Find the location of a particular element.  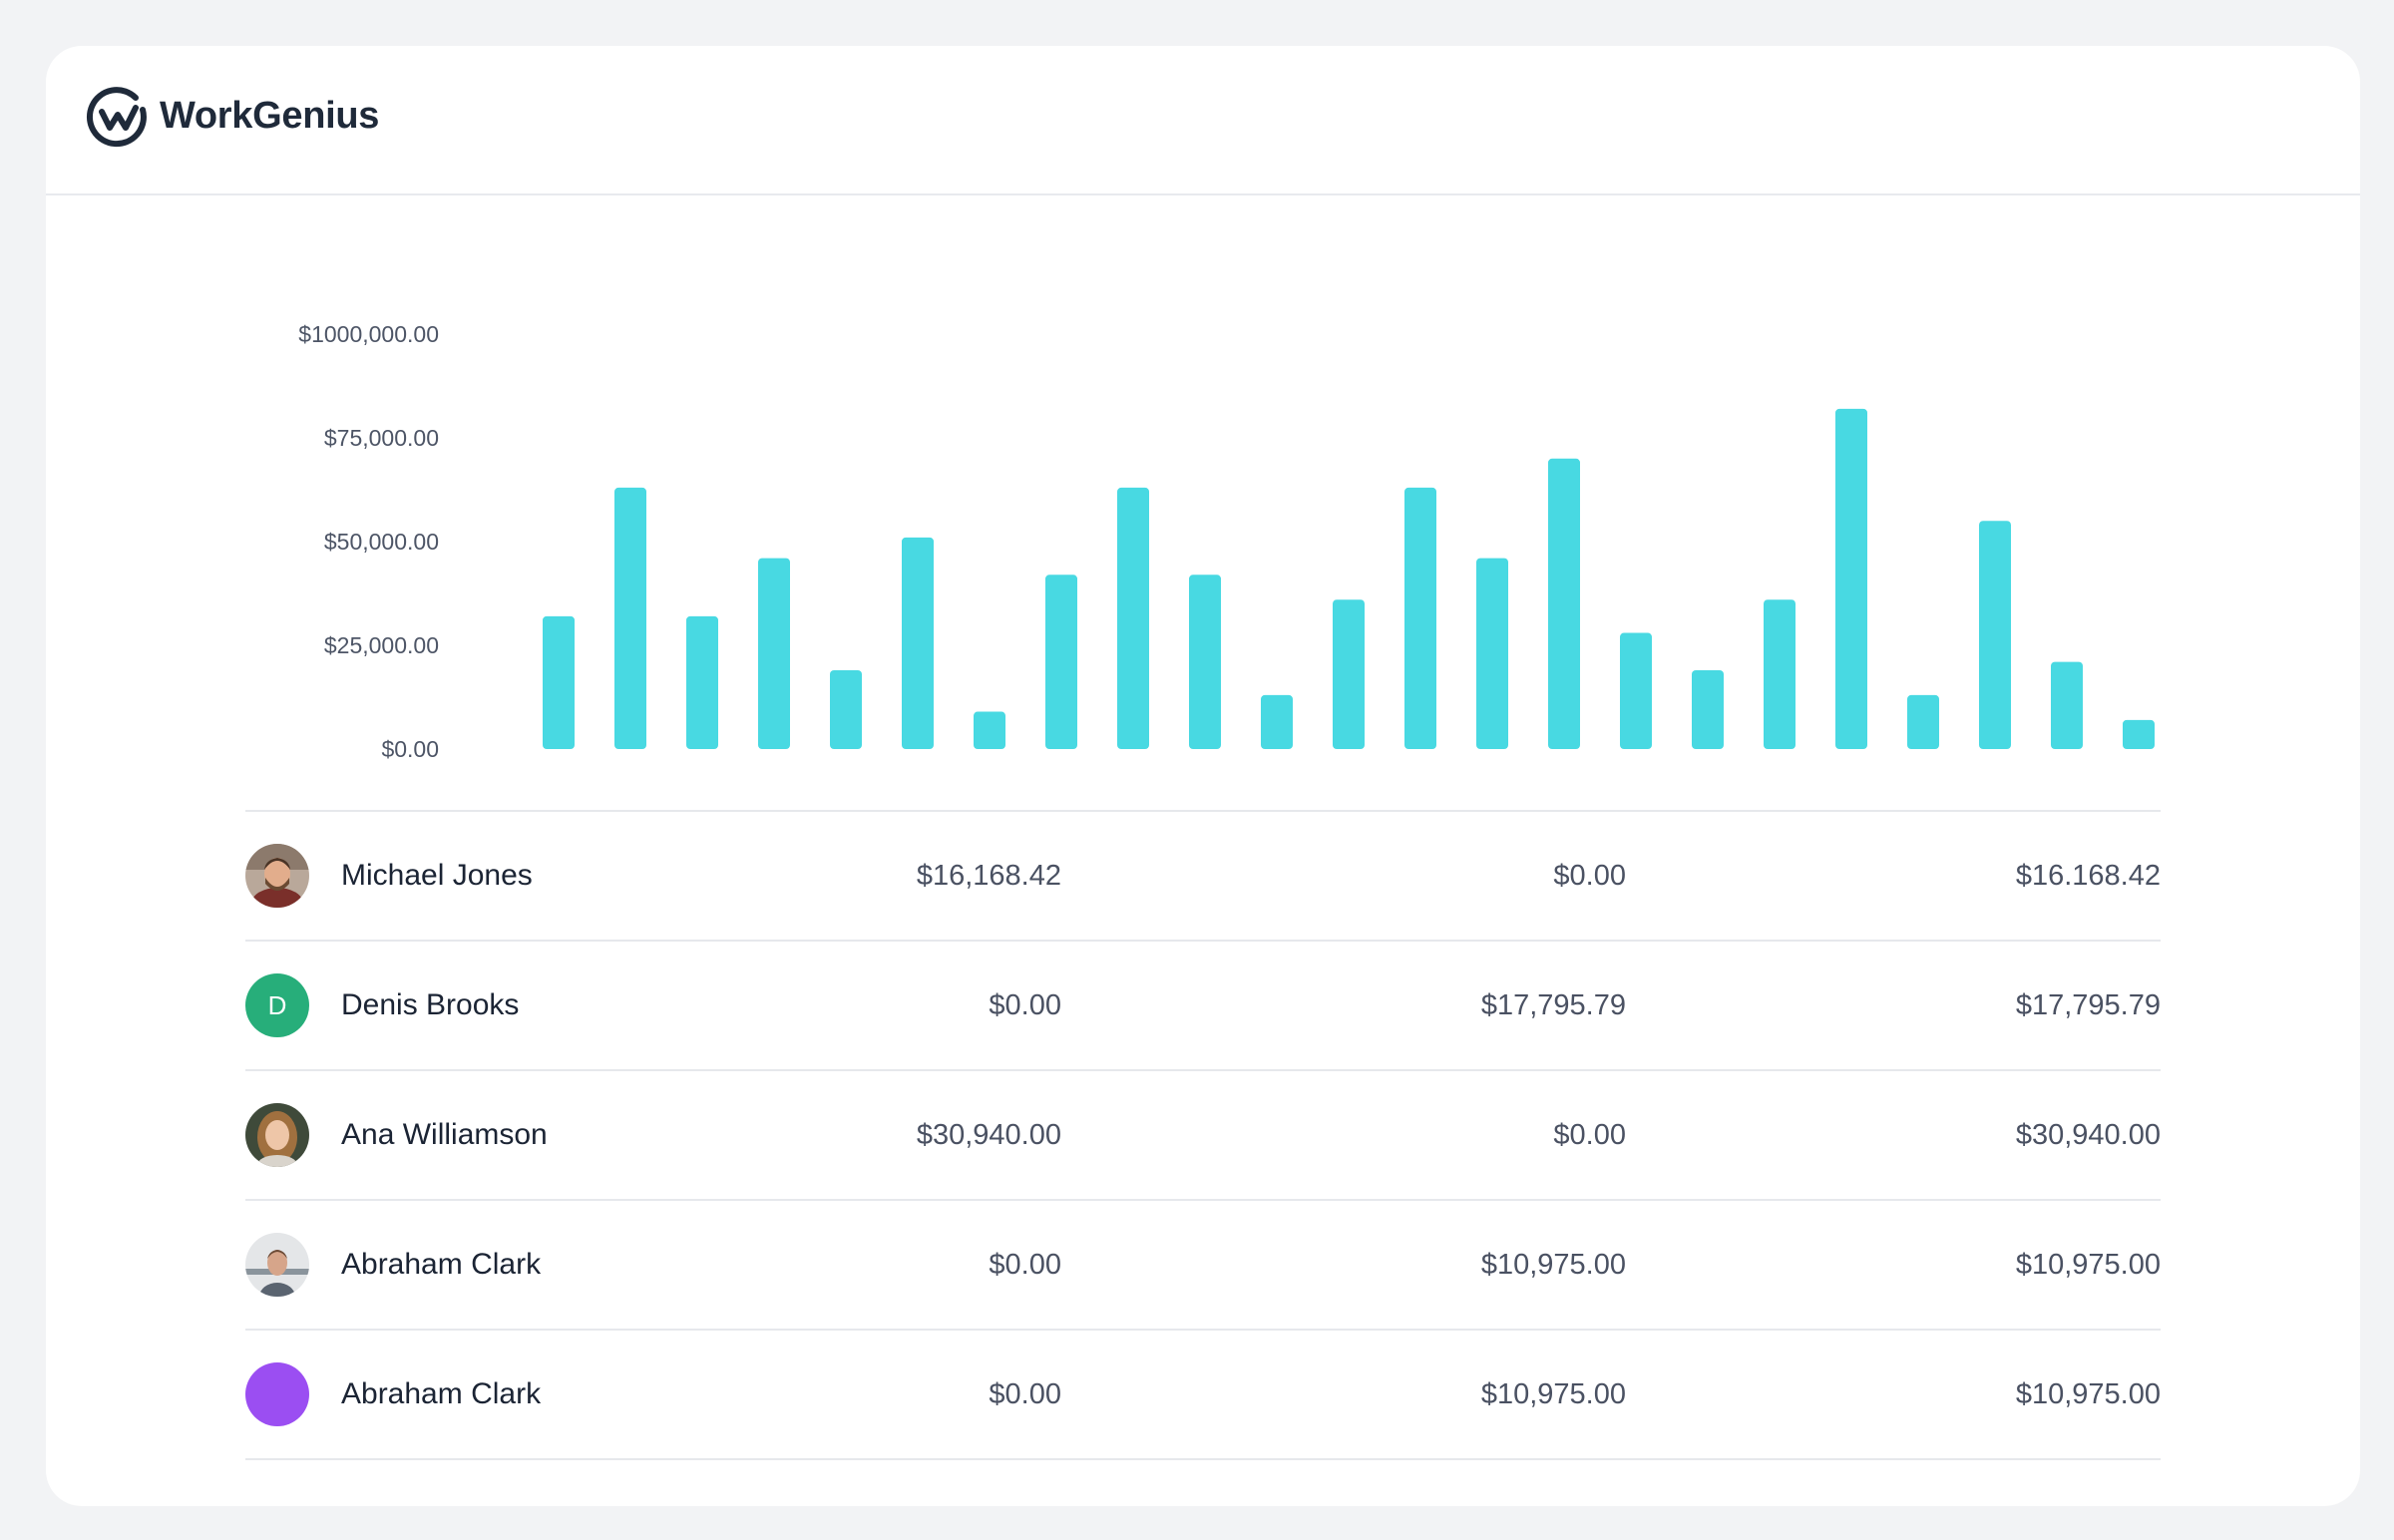

avatar: D is located at coordinates (277, 1005).